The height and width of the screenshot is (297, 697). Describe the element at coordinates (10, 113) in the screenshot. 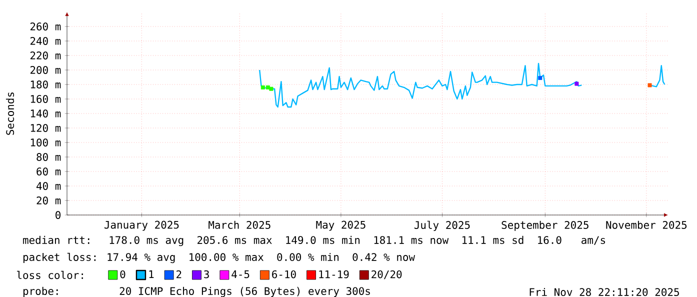

I see `y-axis-title: Seconds` at that location.